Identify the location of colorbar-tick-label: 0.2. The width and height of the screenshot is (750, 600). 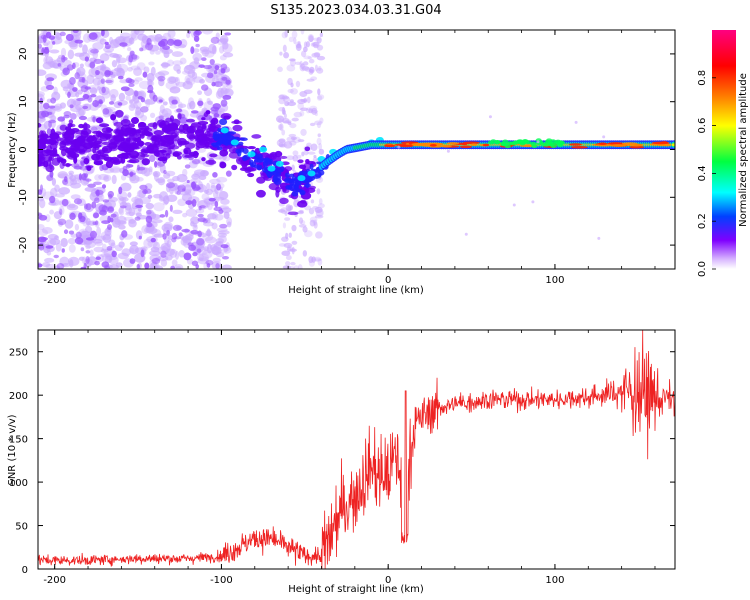
(702, 221).